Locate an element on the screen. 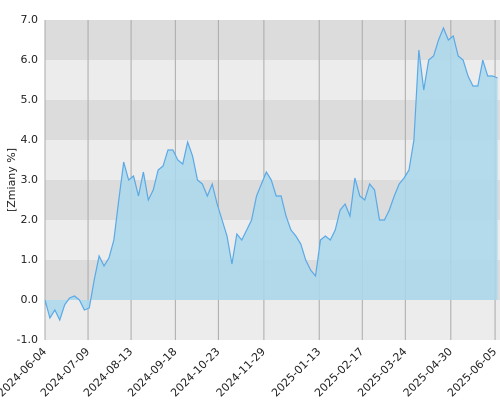 The height and width of the screenshot is (400, 500). y-tick-label: 7.0 is located at coordinates (30, 19).